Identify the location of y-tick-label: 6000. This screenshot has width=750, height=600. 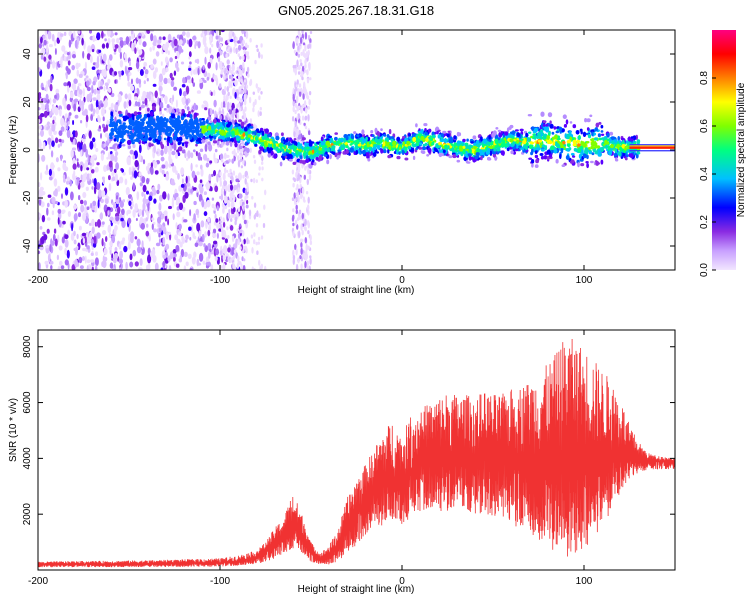
(27, 402).